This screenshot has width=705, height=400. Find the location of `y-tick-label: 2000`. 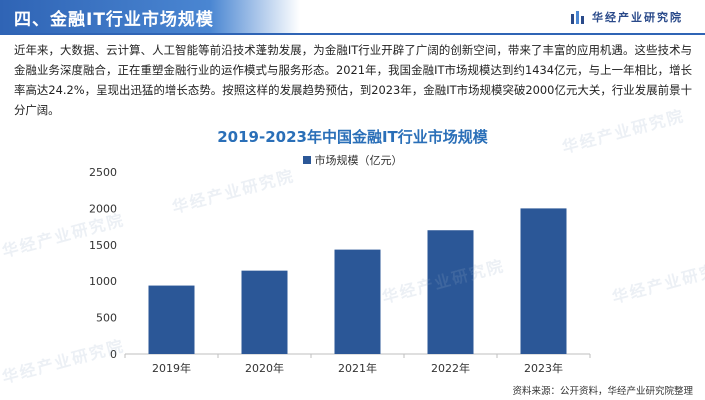

y-tick-label: 2000 is located at coordinates (103, 208).